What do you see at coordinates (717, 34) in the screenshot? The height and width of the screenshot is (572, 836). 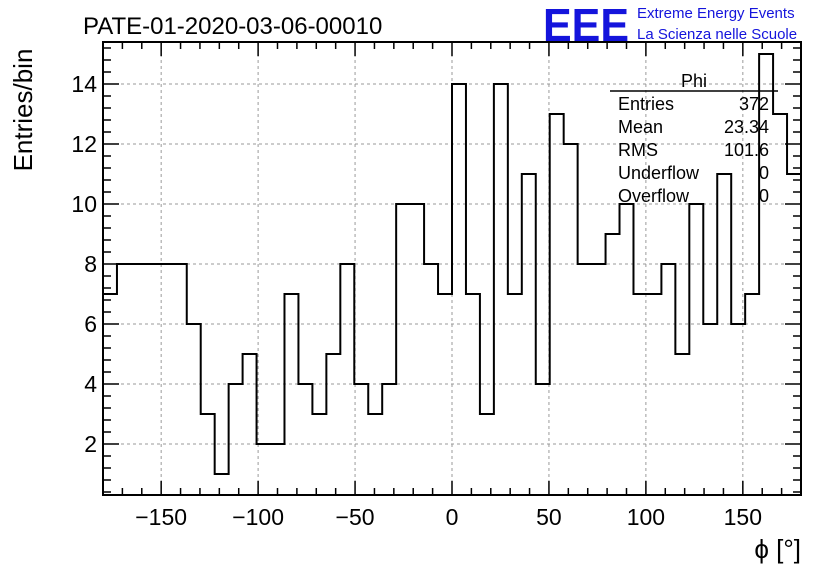 I see `logo-line-2: La Scienza nelle Scuole` at bounding box center [717, 34].